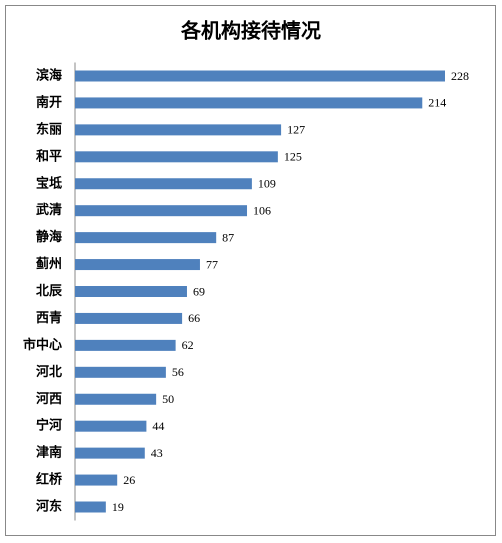 This screenshot has width=502, height=543. I want to click on value-label: 214, so click(437, 103).